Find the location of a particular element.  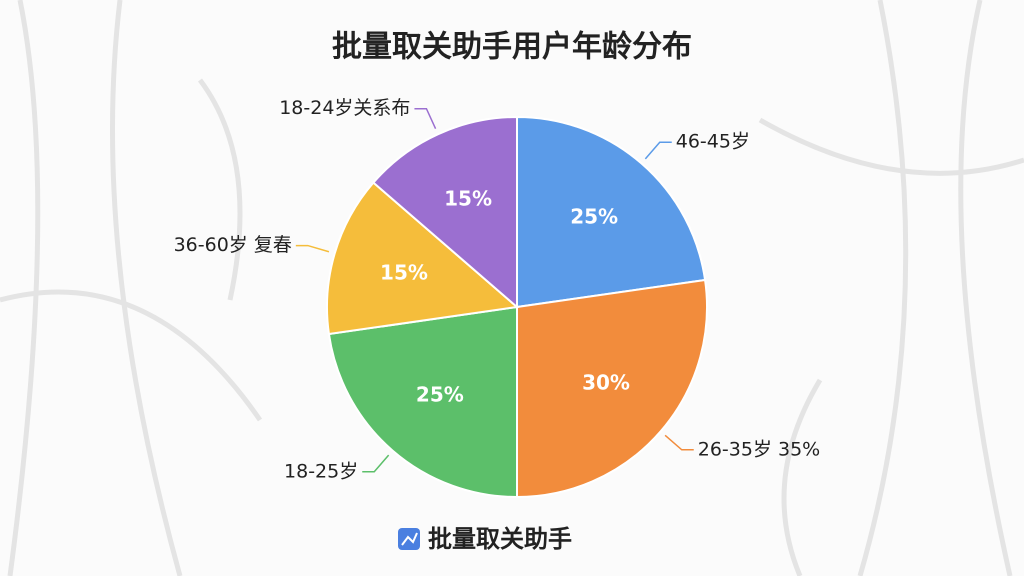

slice-value-label: 30% is located at coordinates (606, 383).